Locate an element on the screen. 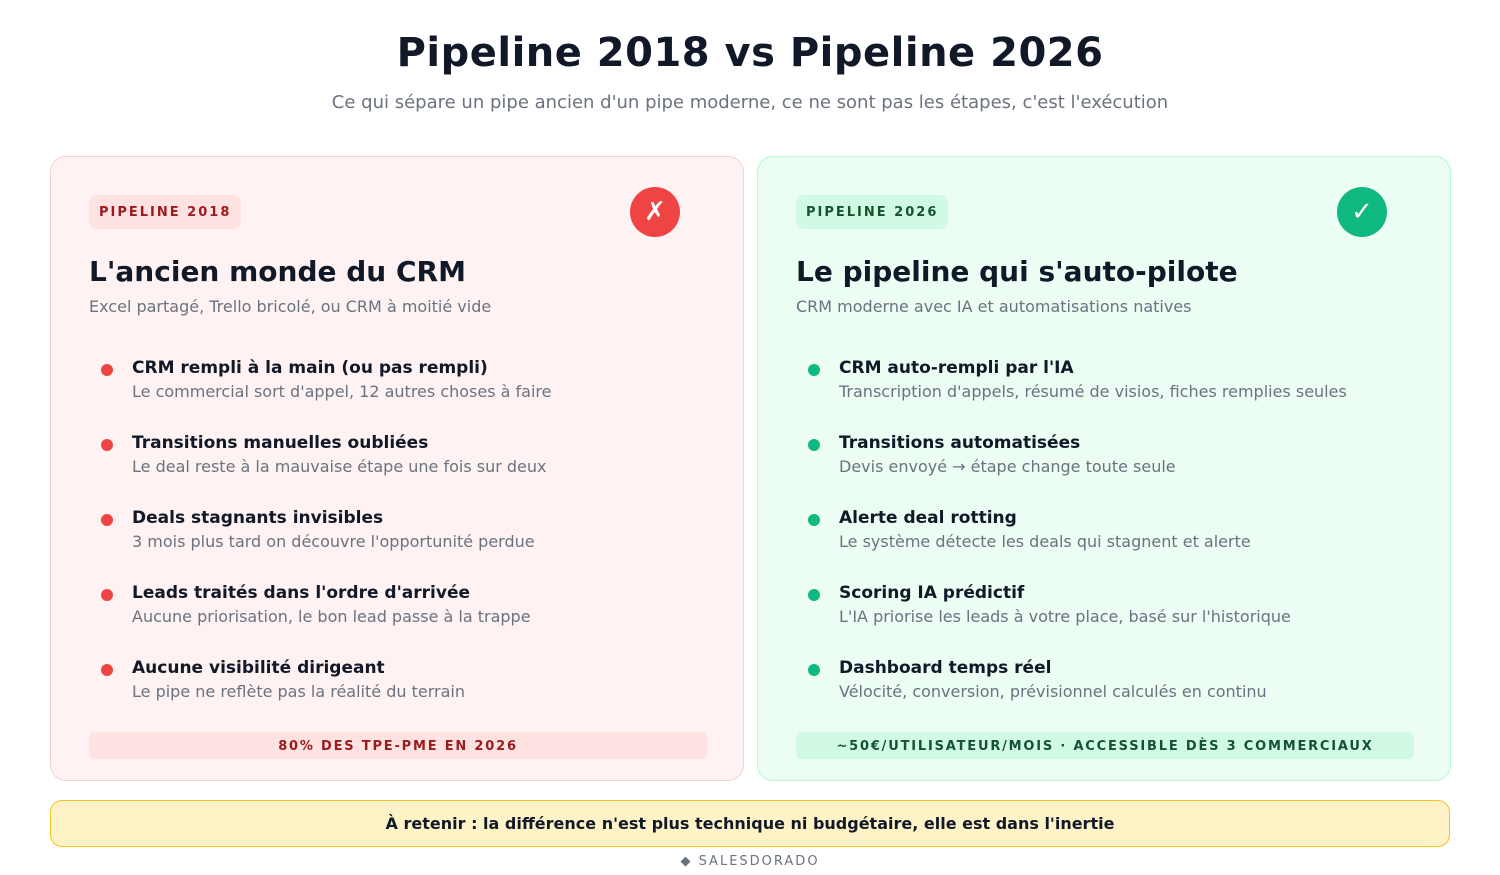 The width and height of the screenshot is (1500, 875). item-title: Transitions automatisées is located at coordinates (960, 443).